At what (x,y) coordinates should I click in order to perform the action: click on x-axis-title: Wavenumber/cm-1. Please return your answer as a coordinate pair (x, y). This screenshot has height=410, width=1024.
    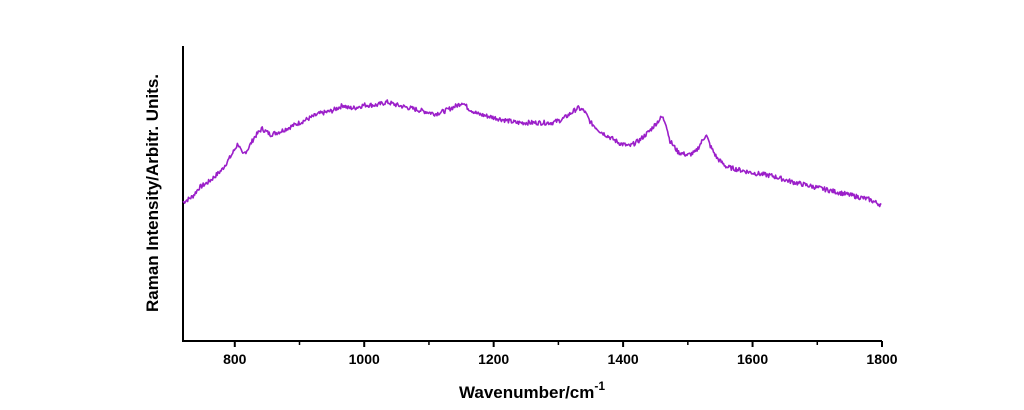
    Looking at the image, I should click on (532, 390).